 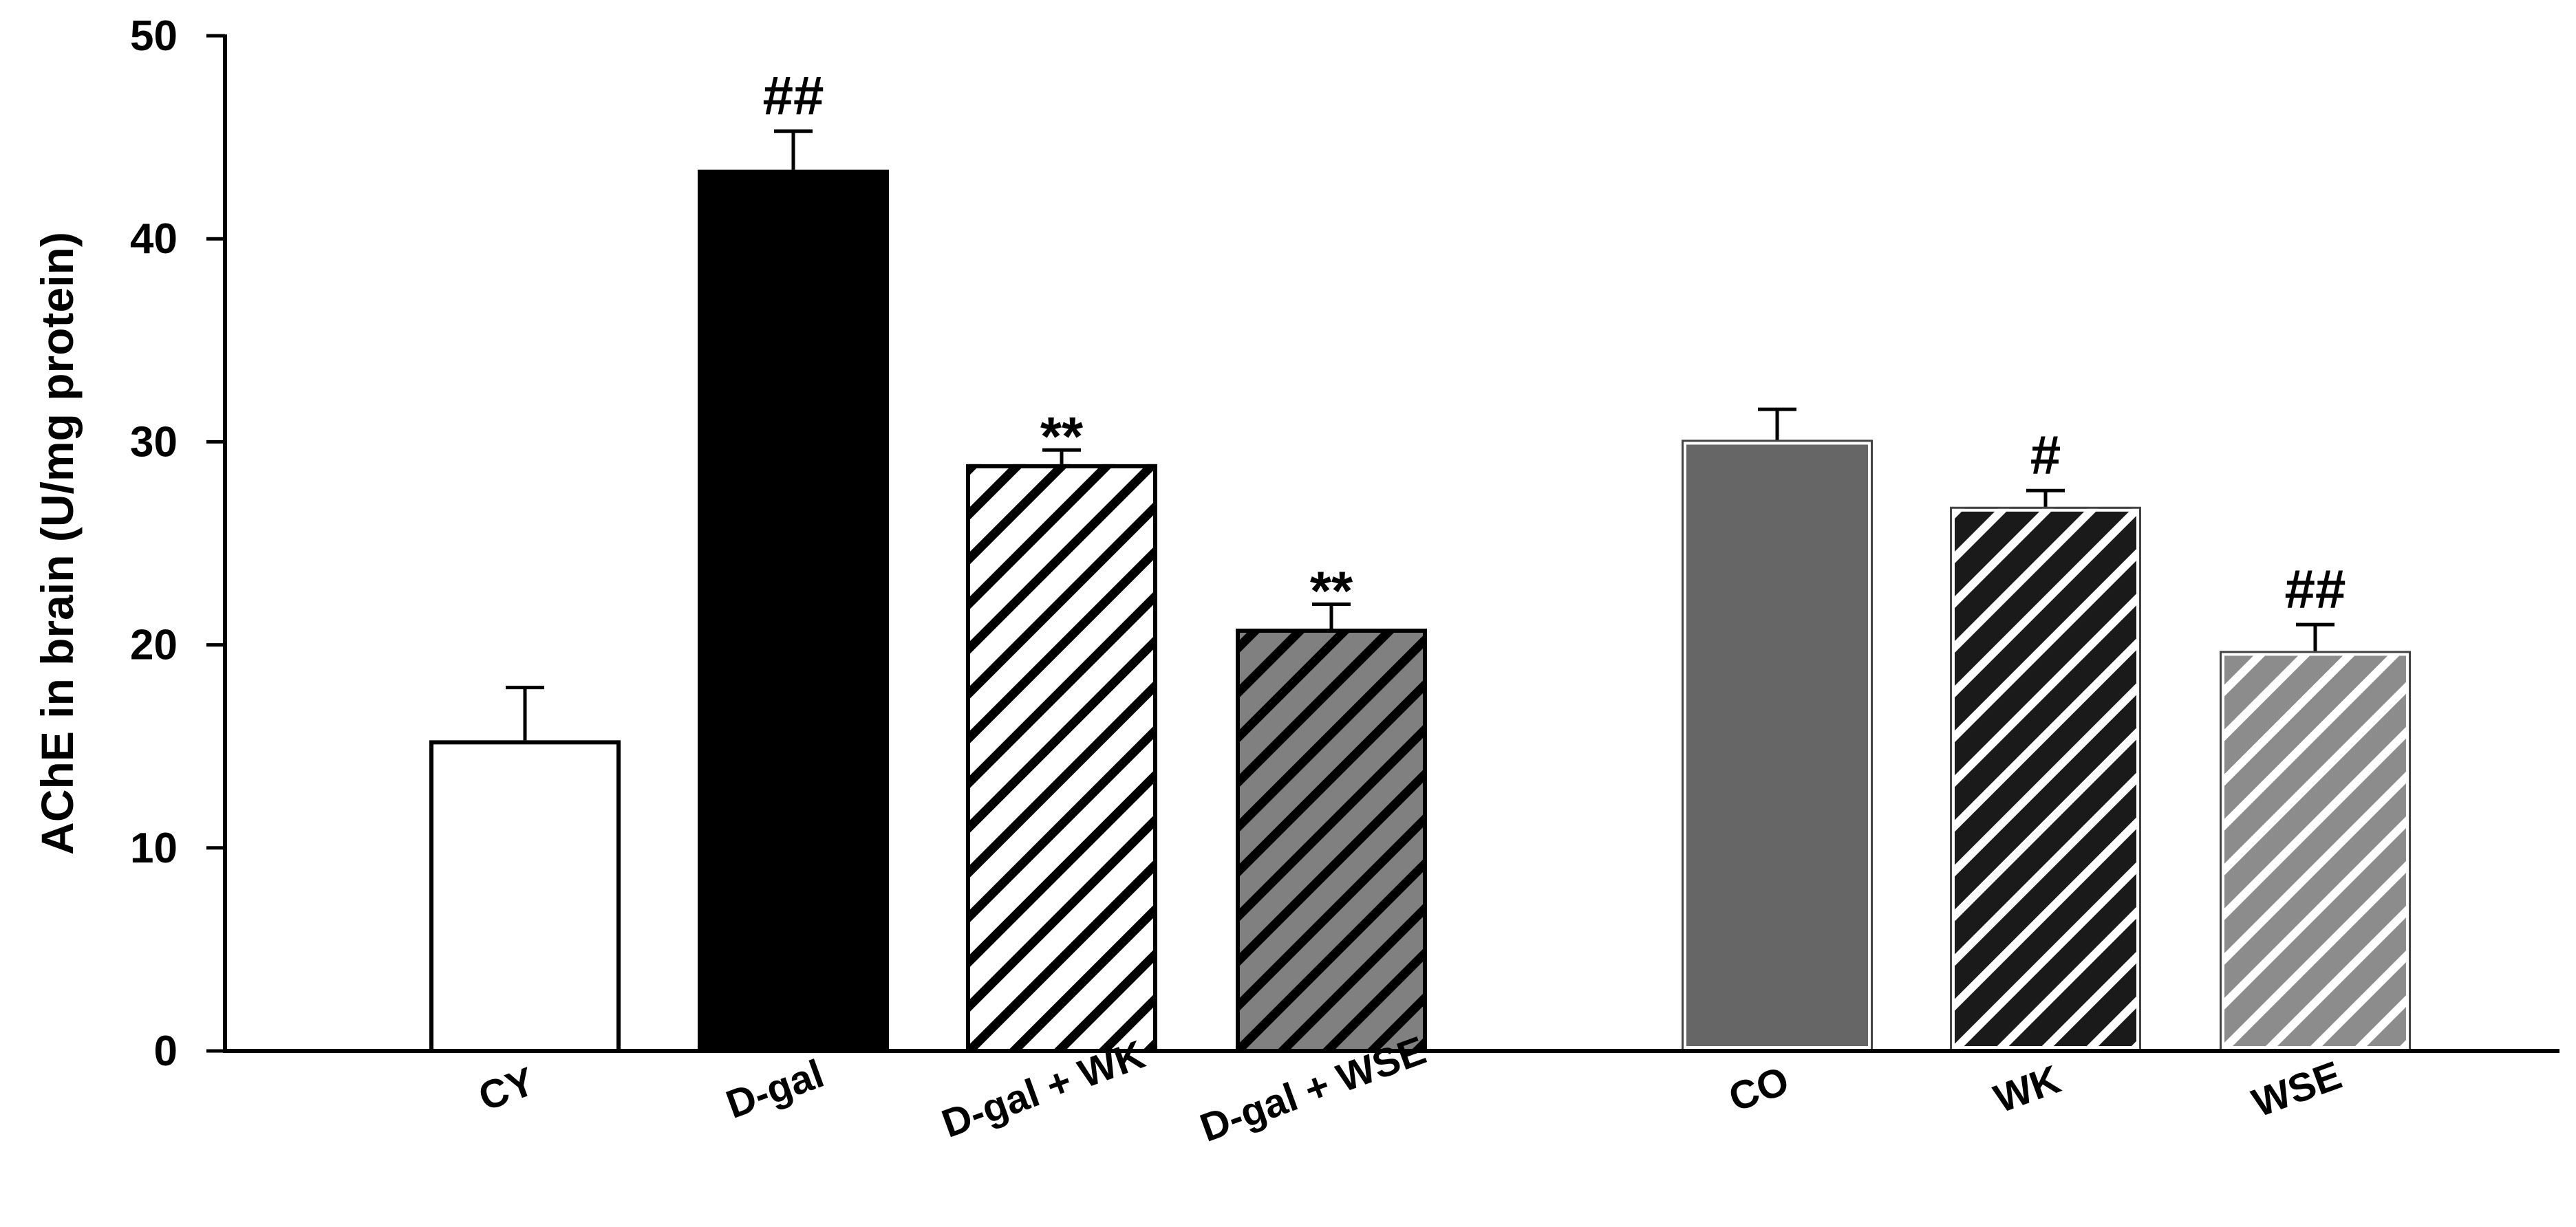 I want to click on y-ticks: 0 10 20 30 40 50, so click(x=177, y=543).